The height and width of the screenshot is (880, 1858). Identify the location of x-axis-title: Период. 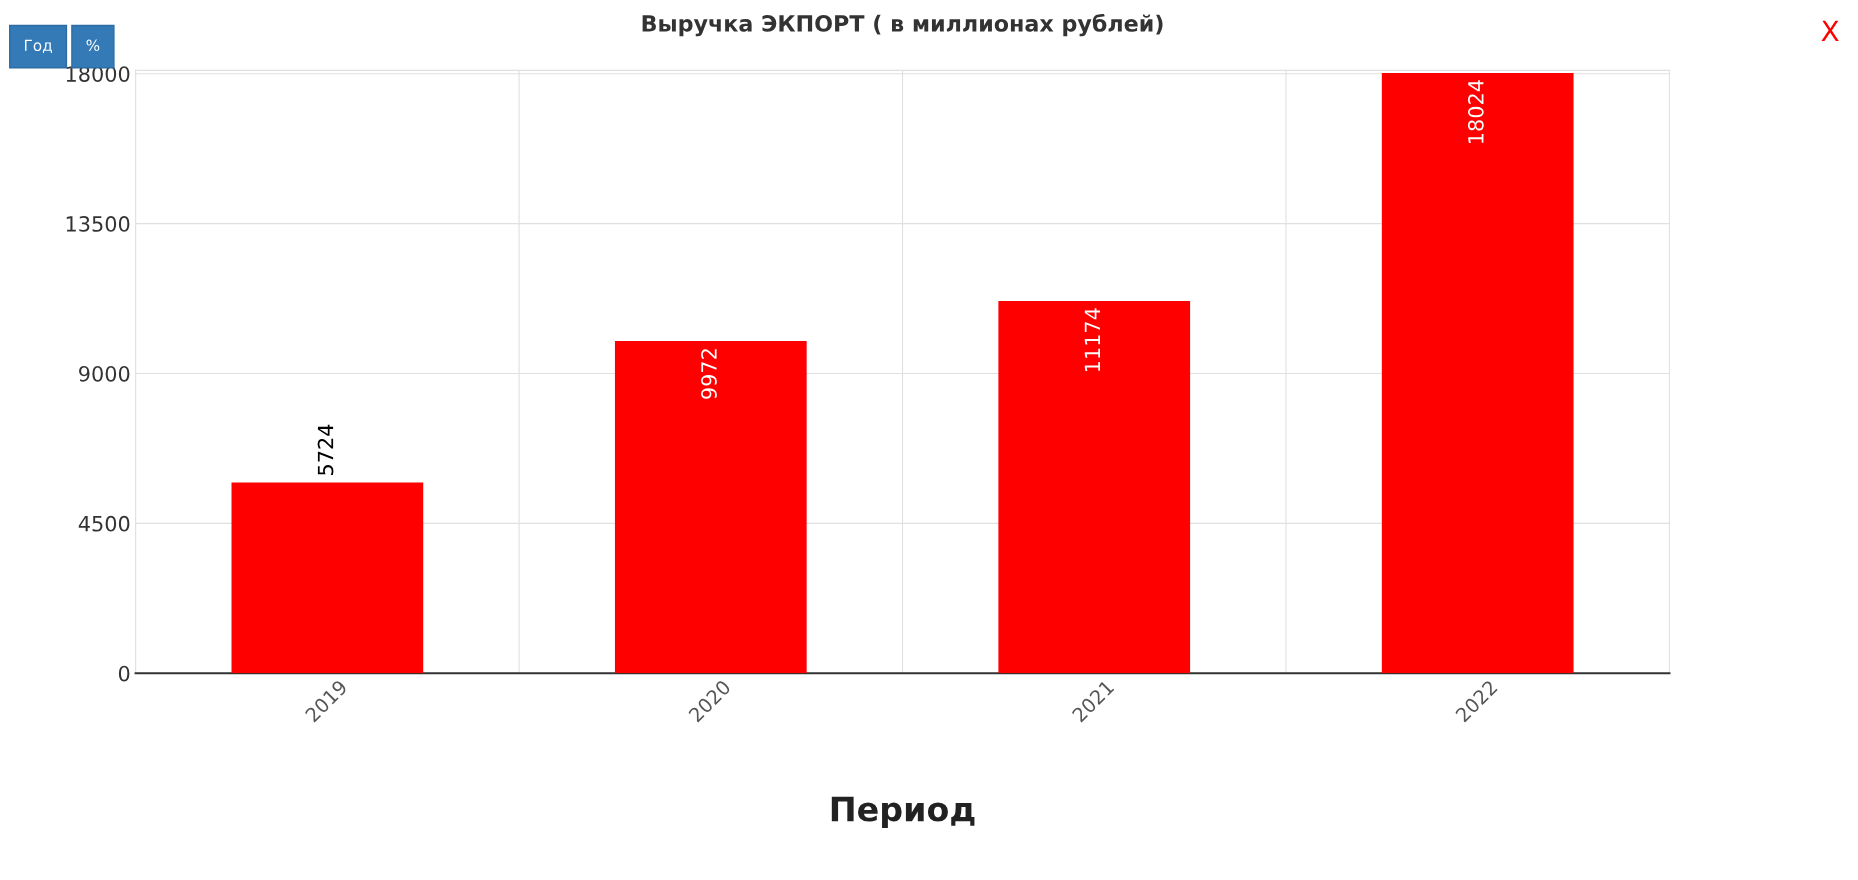
(903, 812).